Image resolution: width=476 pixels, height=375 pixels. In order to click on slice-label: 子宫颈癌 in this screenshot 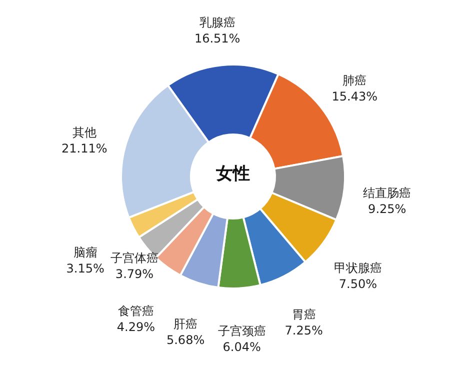, I will do `click(242, 331)`.